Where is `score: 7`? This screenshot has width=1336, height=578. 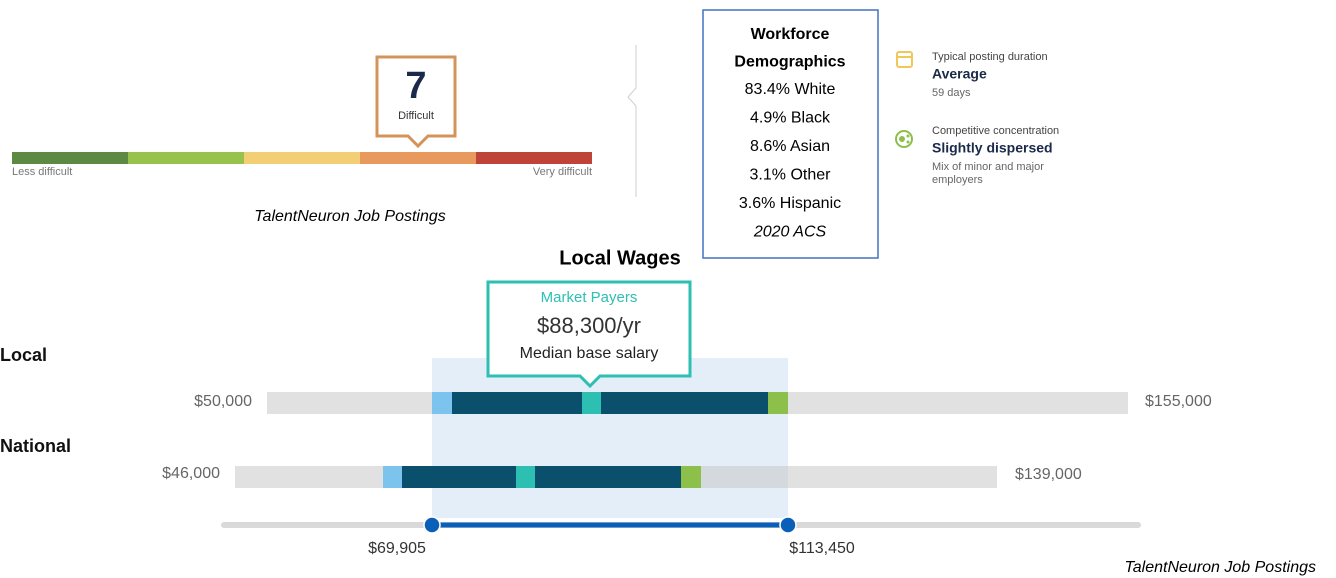 score: 7 is located at coordinates (415, 86).